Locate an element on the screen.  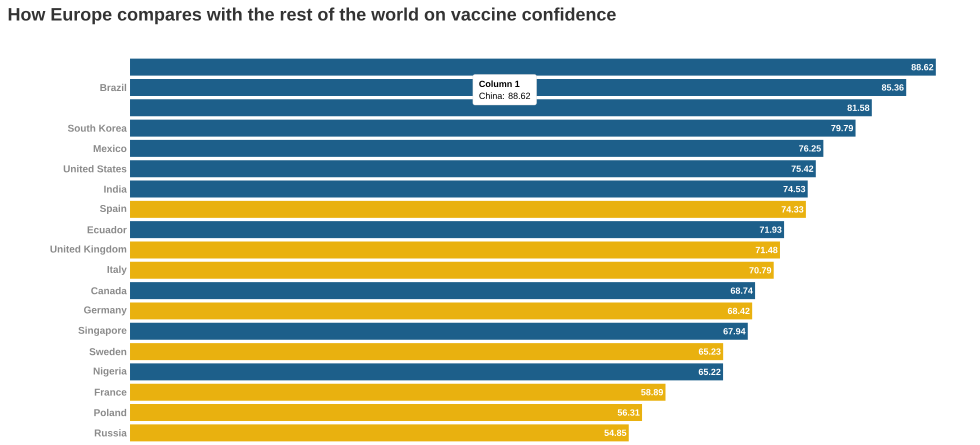
y-tick-label: France is located at coordinates (110, 392).